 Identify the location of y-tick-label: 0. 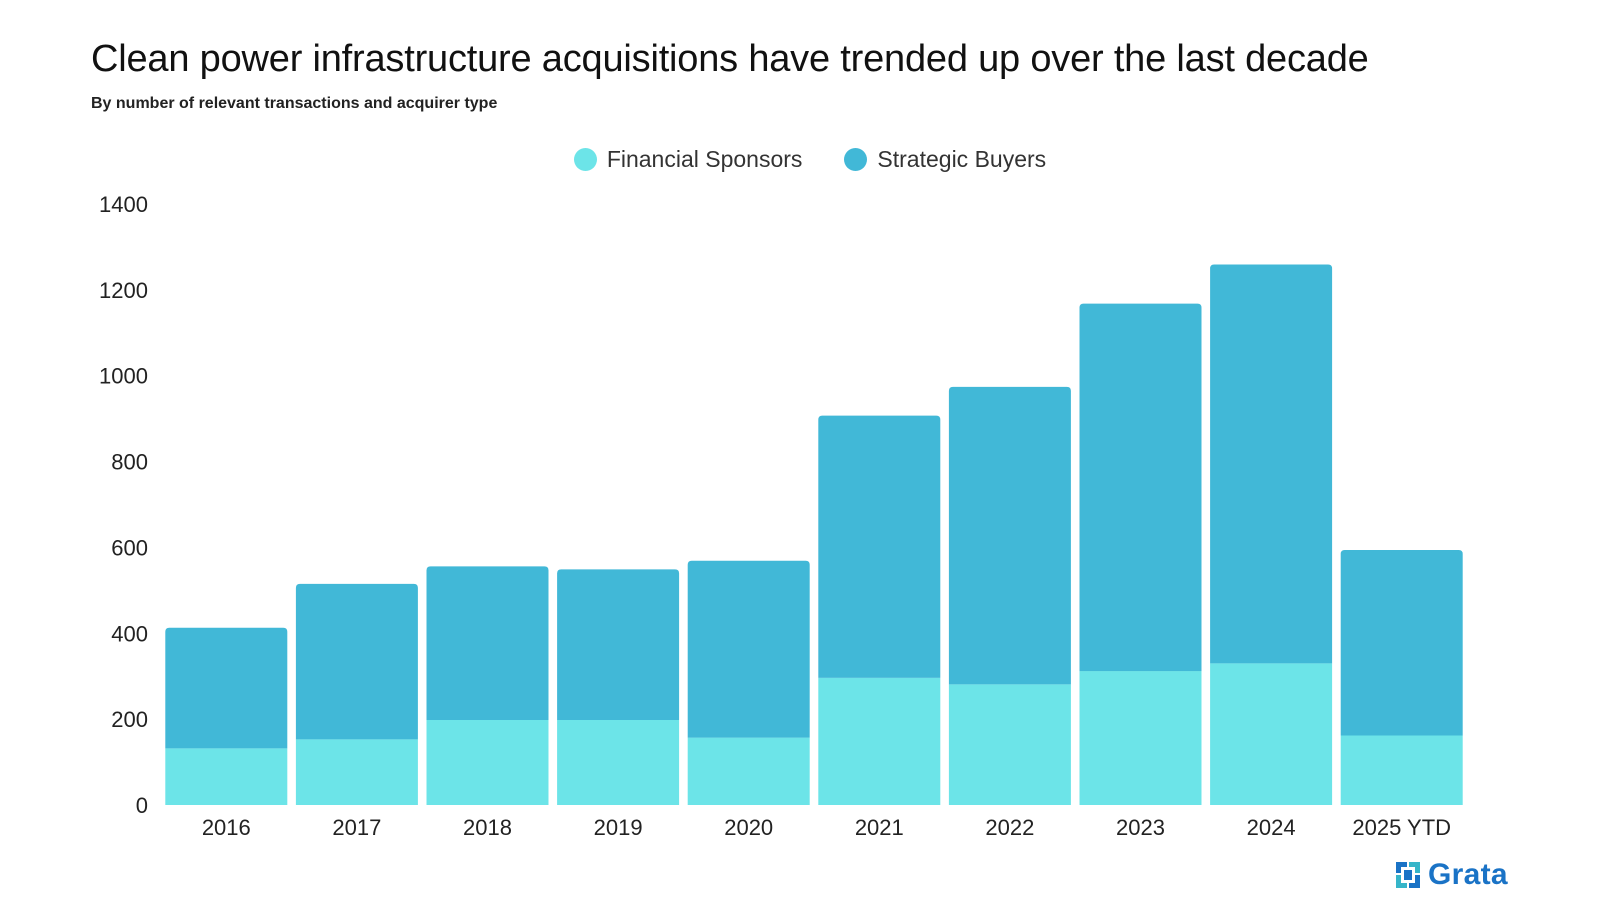
(142, 805).